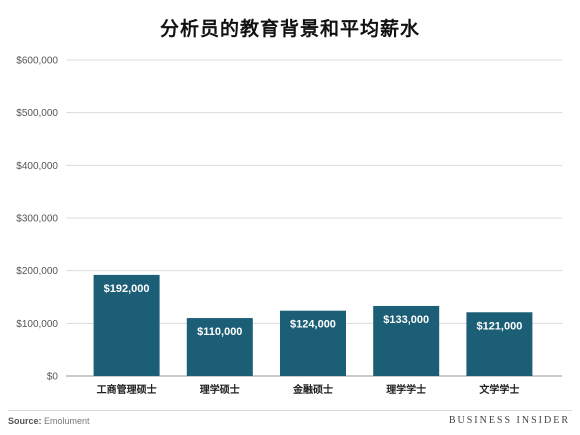  Describe the element at coordinates (499, 326) in the screenshot. I see `bar-value-label: $121,000` at that location.